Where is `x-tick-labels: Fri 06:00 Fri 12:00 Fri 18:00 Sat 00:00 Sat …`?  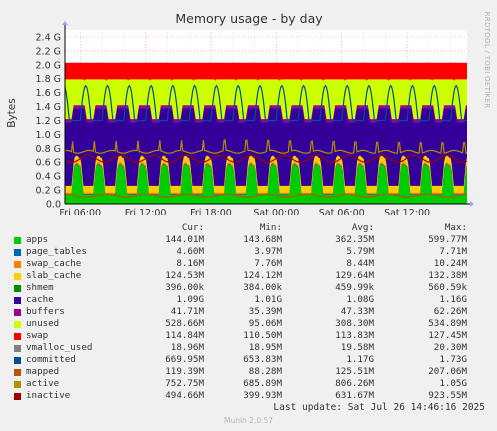
x-tick-labels: Fri 06:00 Fri 12:00 Fri 18:00 Sat 00:00 Sat … is located at coordinates (244, 211).